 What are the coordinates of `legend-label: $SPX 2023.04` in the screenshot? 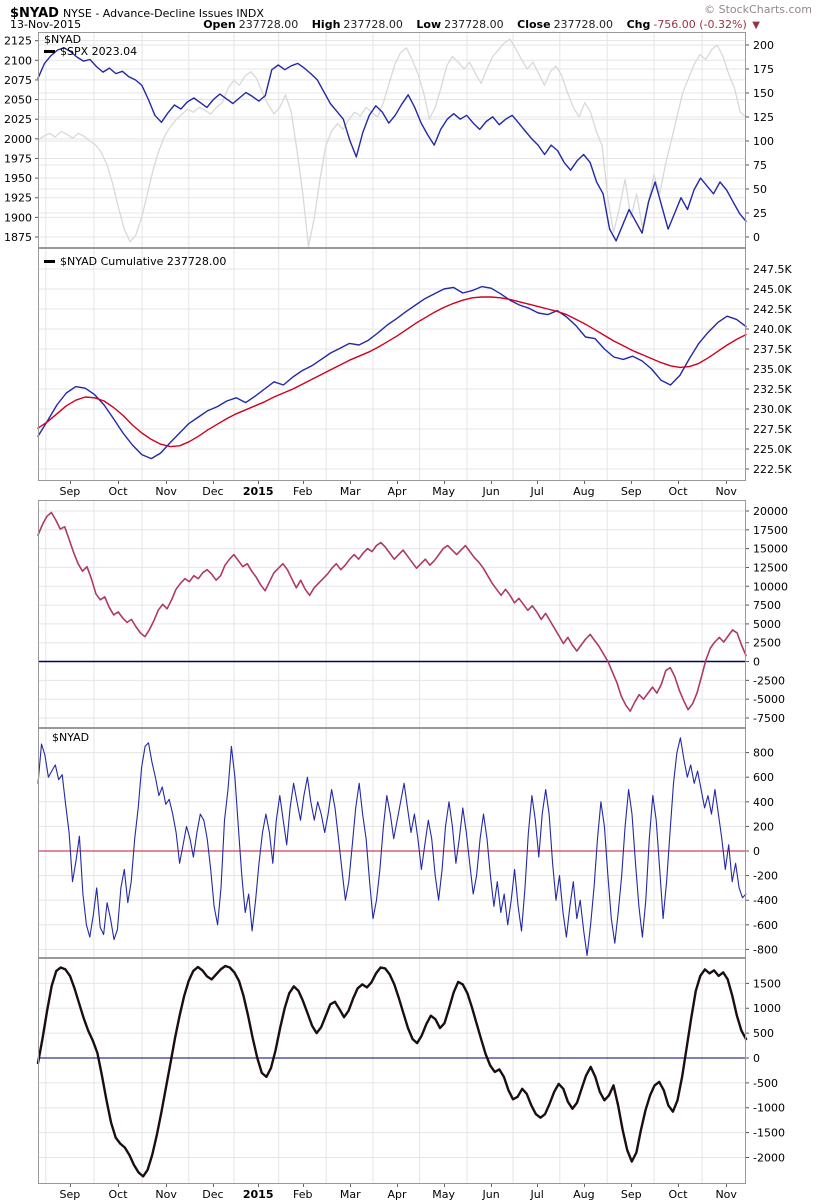 It's located at (99, 51).